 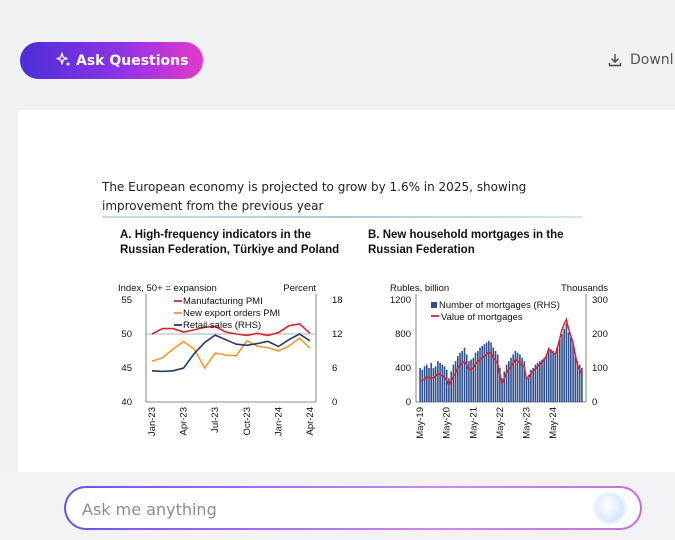 What do you see at coordinates (310, 421) in the screenshot?
I see `chart-a-xtick: Apr-24` at bounding box center [310, 421].